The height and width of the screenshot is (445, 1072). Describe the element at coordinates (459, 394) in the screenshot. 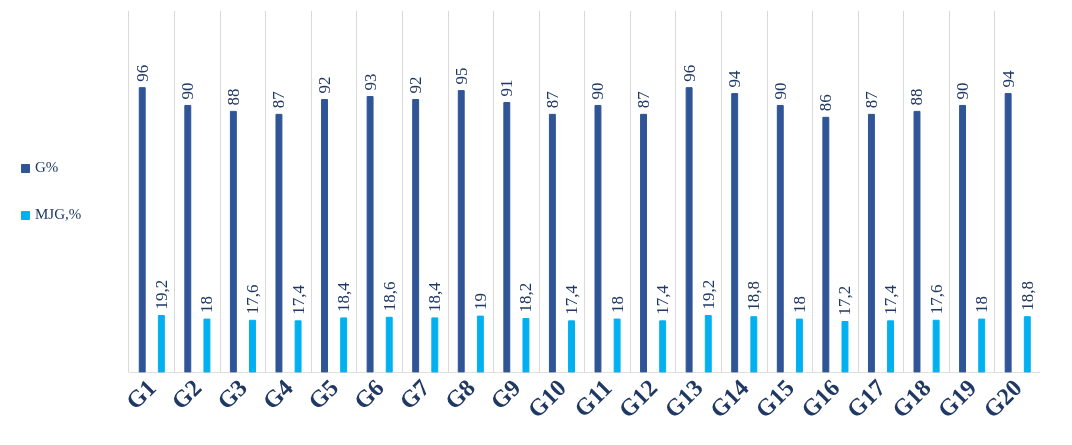

I see `x-tick-label: G8` at that location.